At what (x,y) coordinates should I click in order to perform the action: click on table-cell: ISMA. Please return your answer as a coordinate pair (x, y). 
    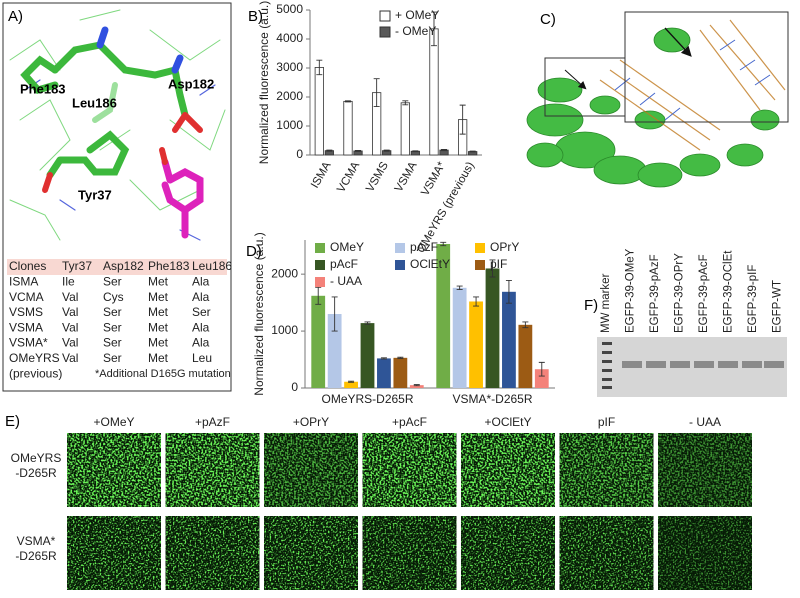
    Looking at the image, I should click on (23, 281).